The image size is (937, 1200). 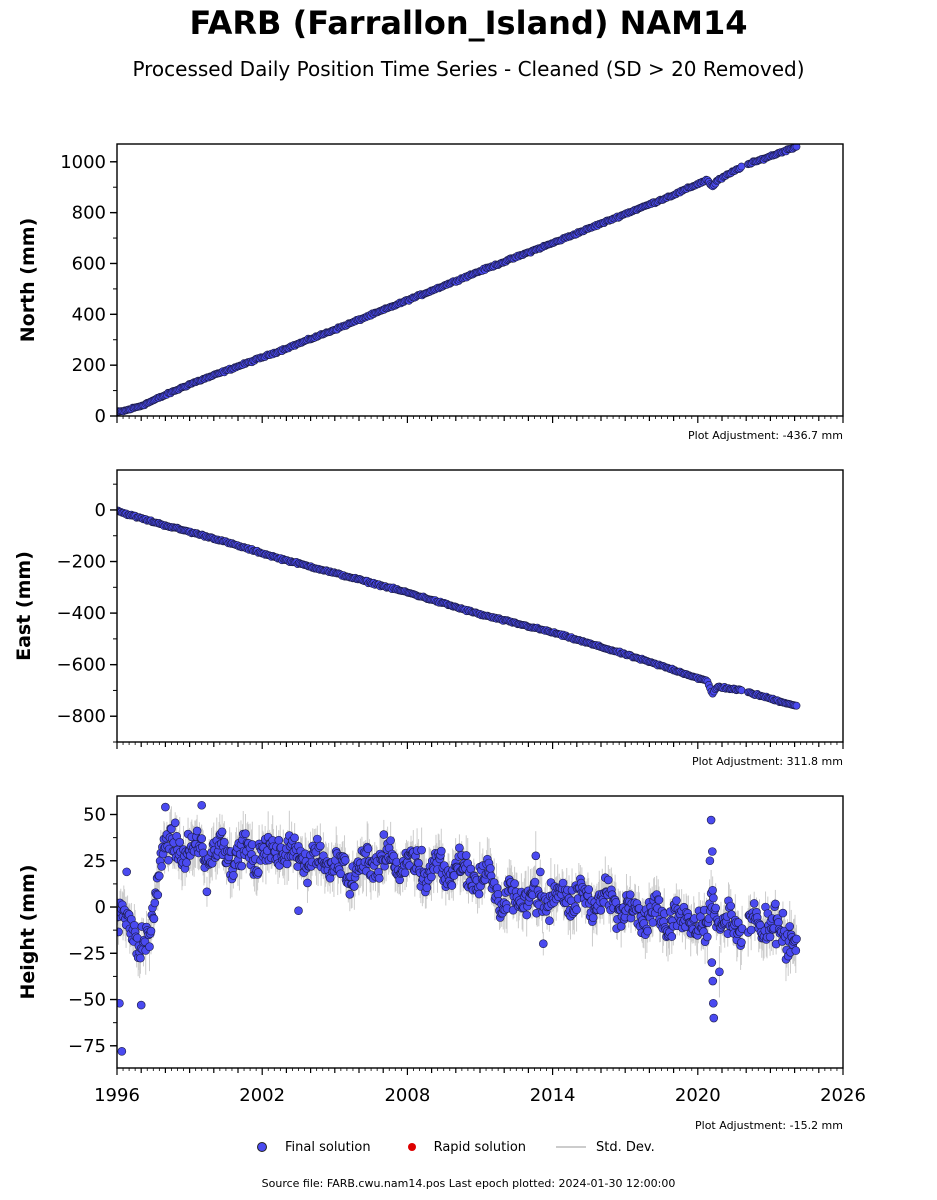 I want to click on y-tick-label: −800, so click(x=81, y=716).